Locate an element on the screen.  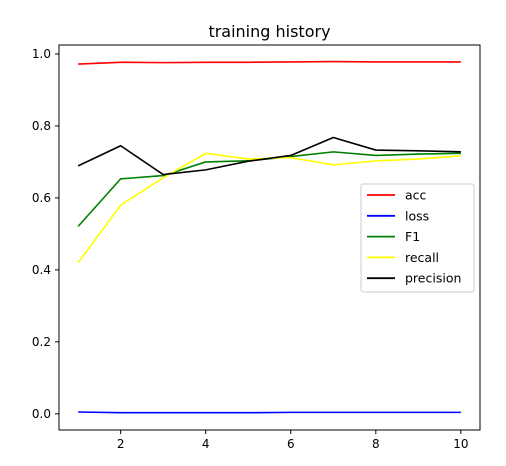
legend-box is located at coordinates (417, 238).